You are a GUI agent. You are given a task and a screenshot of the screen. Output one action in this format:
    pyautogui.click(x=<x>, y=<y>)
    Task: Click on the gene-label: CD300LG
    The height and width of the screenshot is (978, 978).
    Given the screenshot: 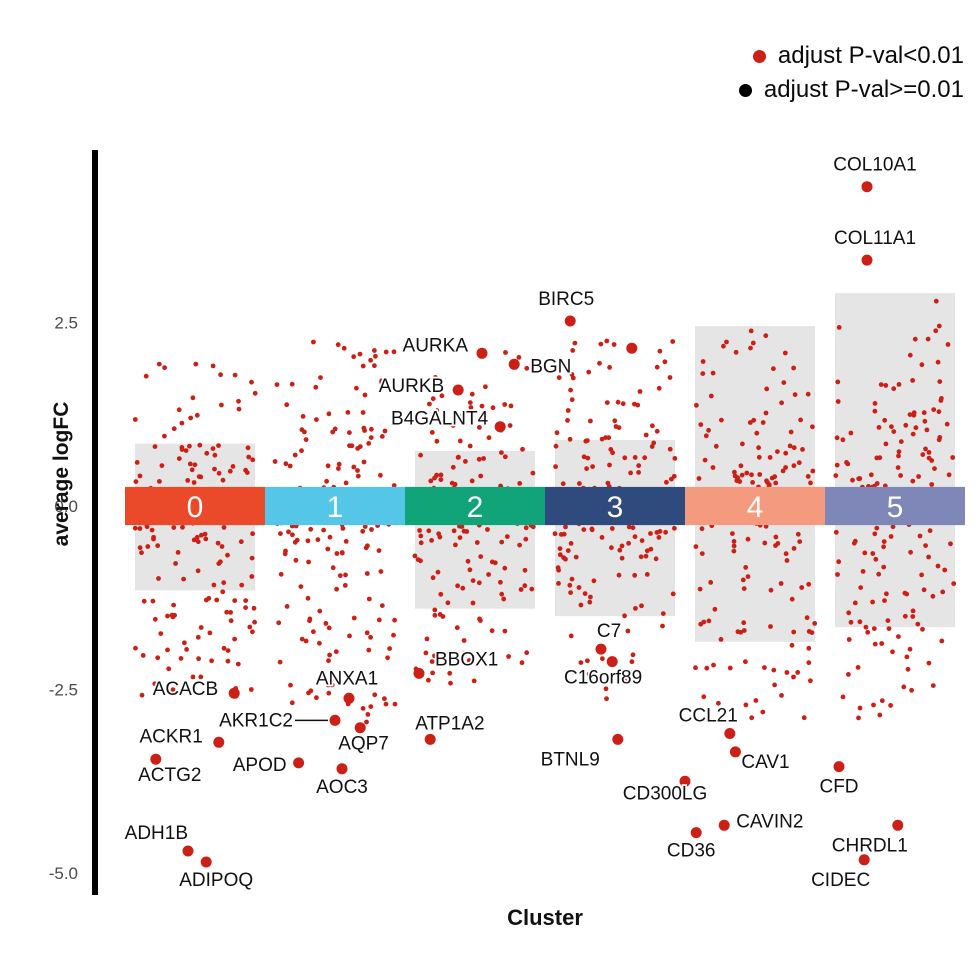 What is the action you would take?
    pyautogui.click(x=665, y=793)
    